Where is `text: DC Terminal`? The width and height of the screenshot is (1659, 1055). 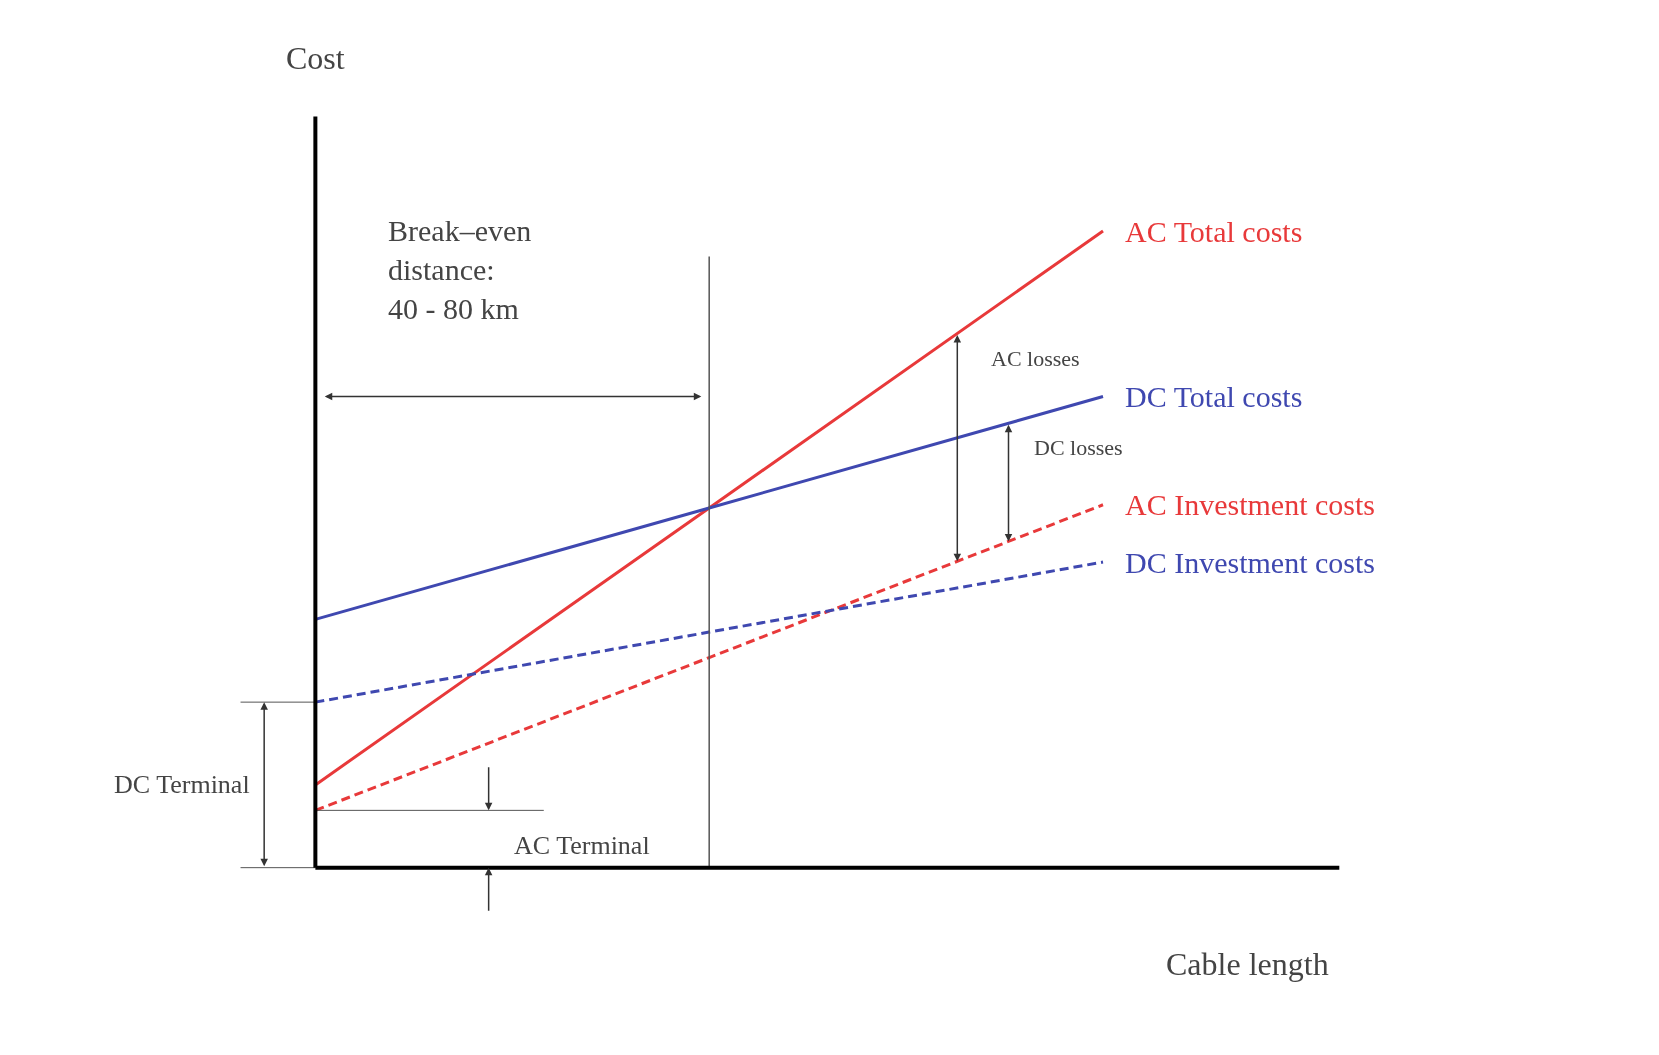 text: DC Terminal is located at coordinates (182, 784).